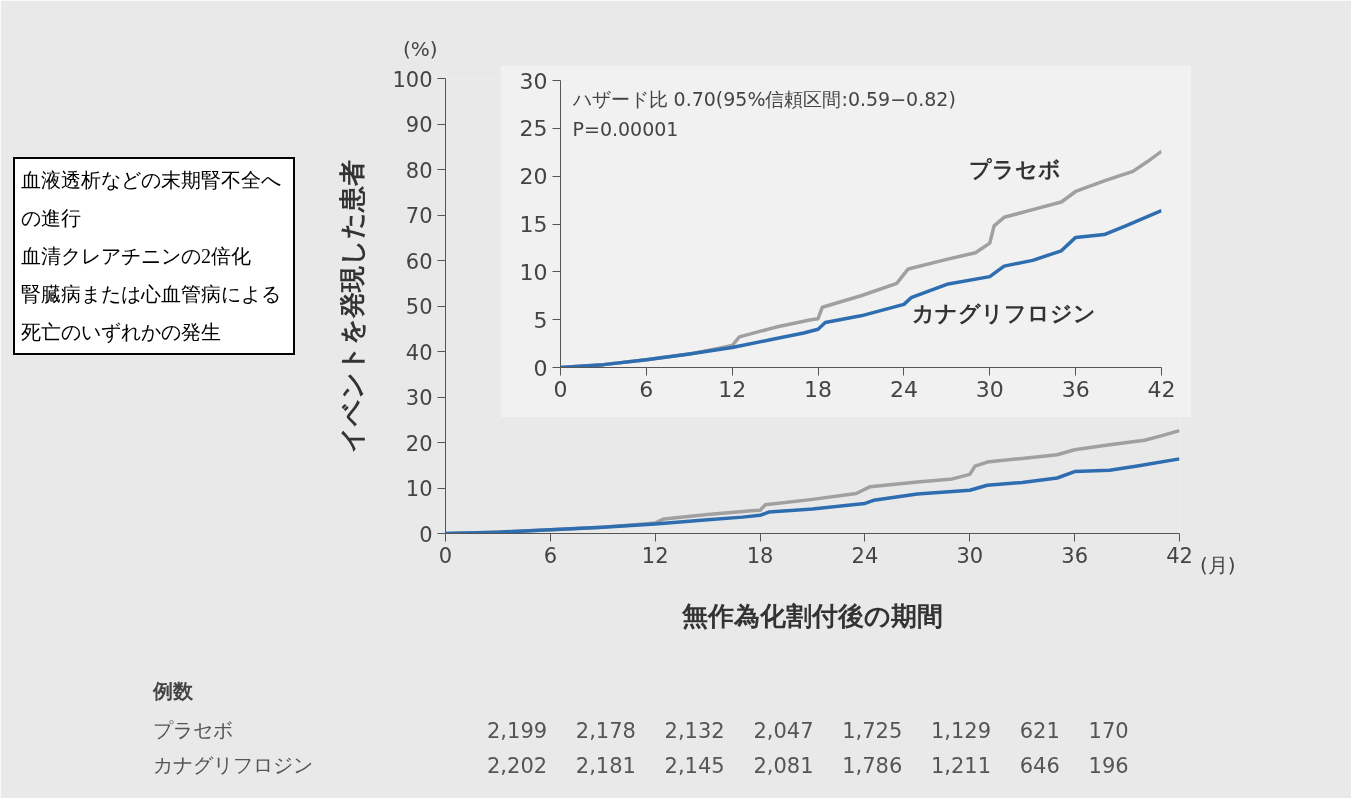 The width and height of the screenshot is (1351, 798). I want to click on series-label: カナグリフロジン, so click(1004, 314).